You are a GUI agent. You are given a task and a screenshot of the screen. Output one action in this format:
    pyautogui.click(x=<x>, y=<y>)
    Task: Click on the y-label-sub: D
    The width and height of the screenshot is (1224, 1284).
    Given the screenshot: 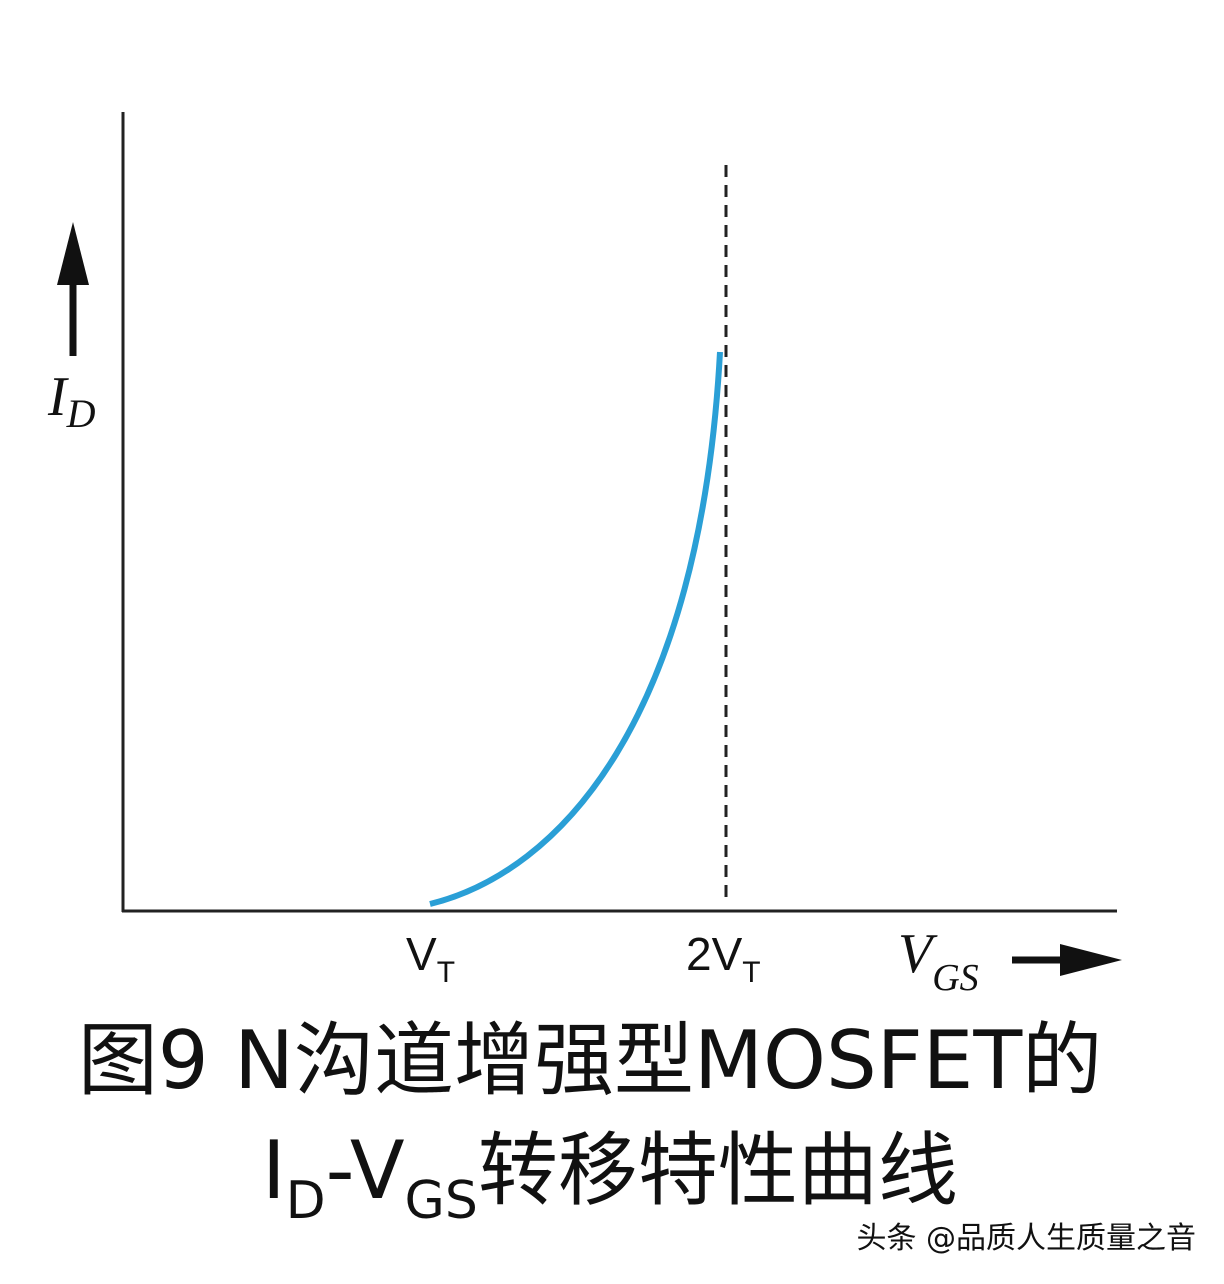 What is the action you would take?
    pyautogui.click(x=81, y=413)
    